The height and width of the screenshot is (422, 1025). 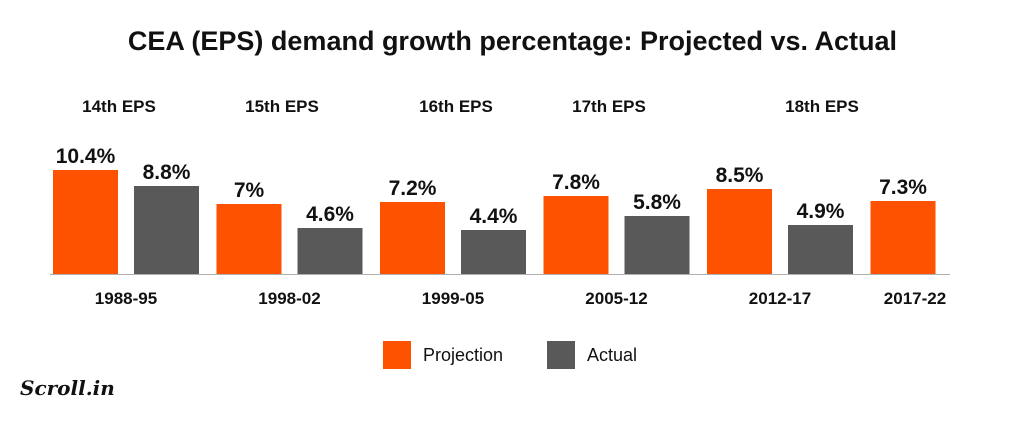 I want to click on x-tick-label: 2017-22, so click(x=915, y=298).